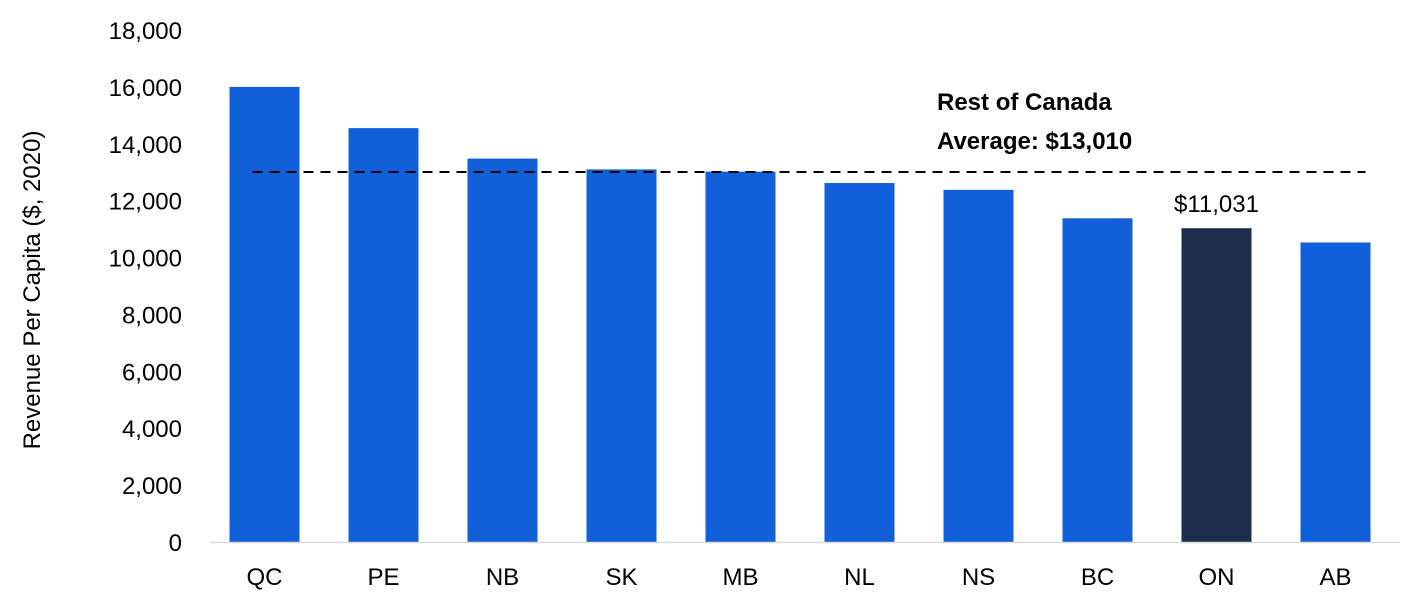 The image size is (1418, 595). Describe the element at coordinates (152, 429) in the screenshot. I see `y-tick-label: 4,000` at that location.